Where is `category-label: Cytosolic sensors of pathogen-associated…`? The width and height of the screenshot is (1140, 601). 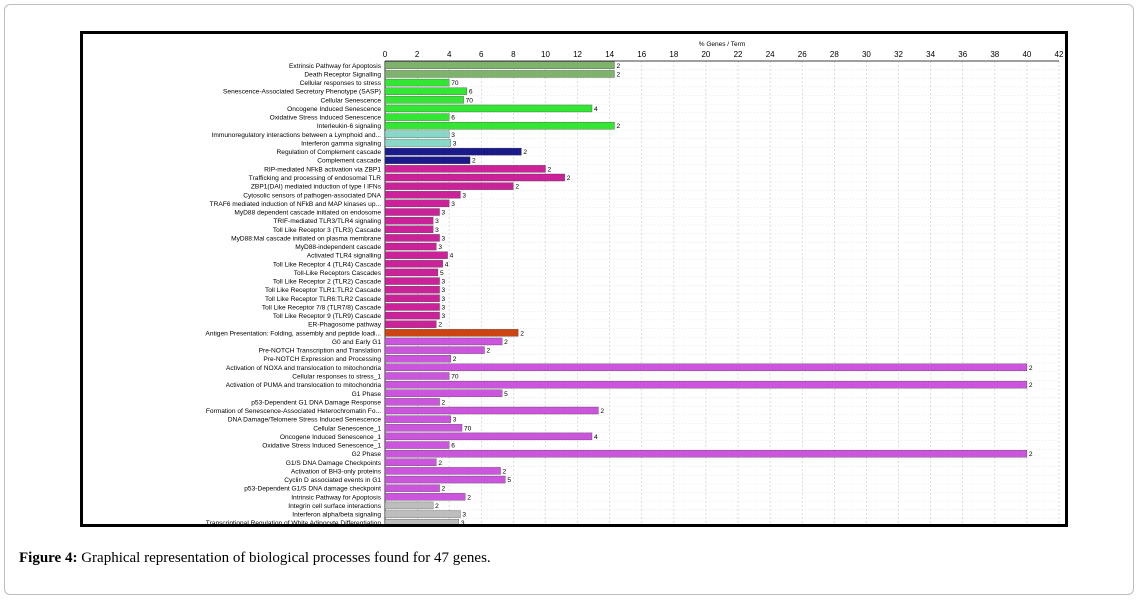 category-label: Cytosolic sensors of pathogen-associated… is located at coordinates (312, 195).